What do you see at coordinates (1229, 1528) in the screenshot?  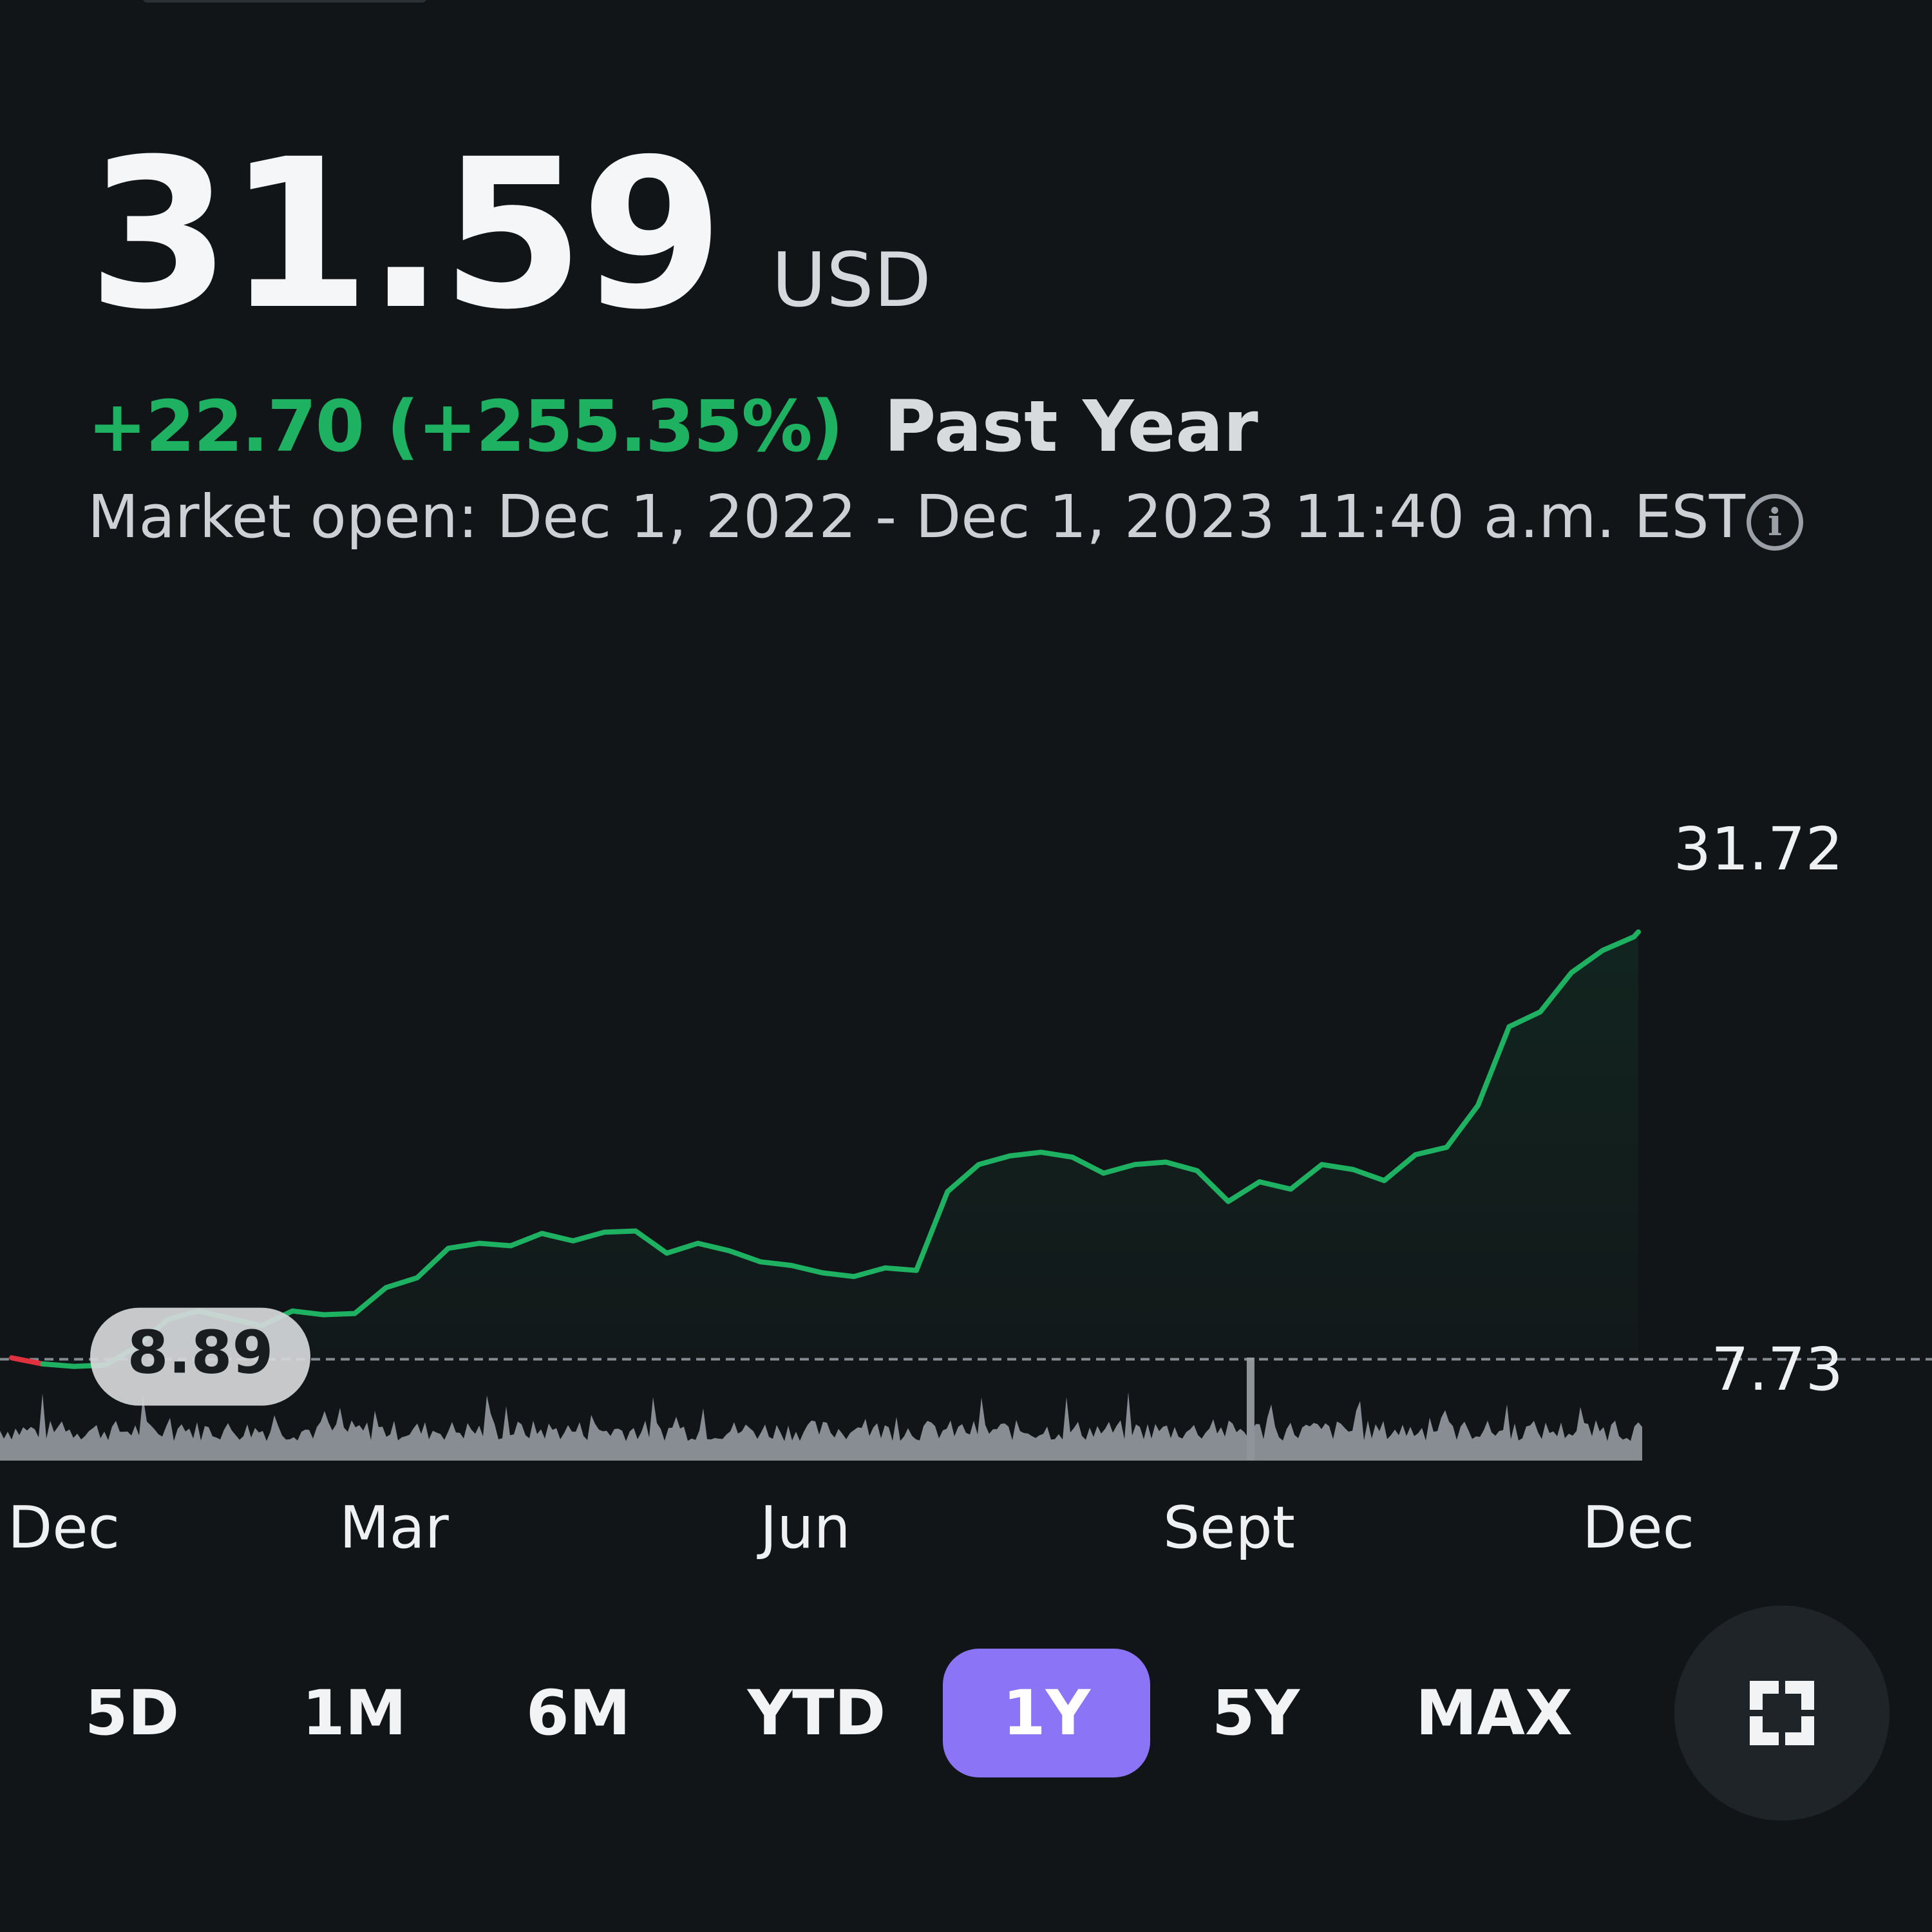 I see `x-tick-sept-3: Sept` at bounding box center [1229, 1528].